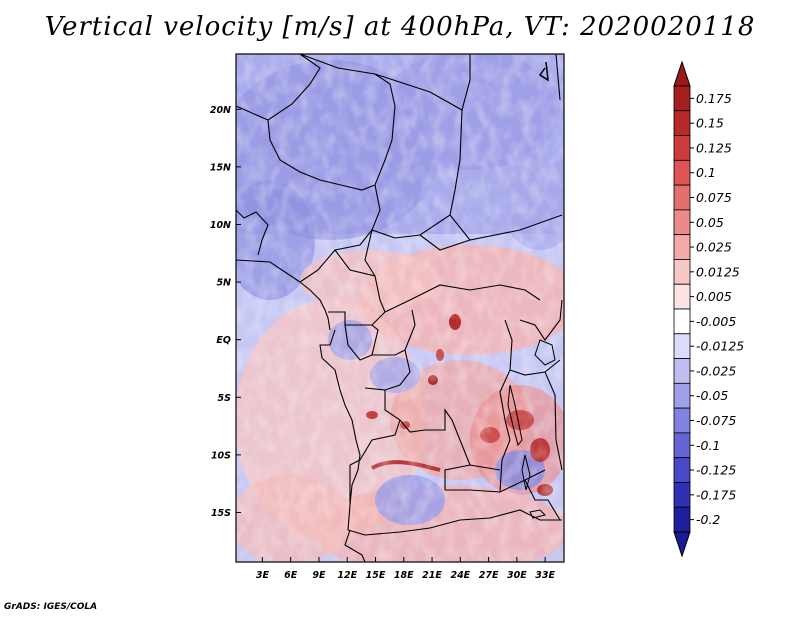 This screenshot has height=618, width=800. I want to click on lat-tick-label: 5S, so click(225, 398).